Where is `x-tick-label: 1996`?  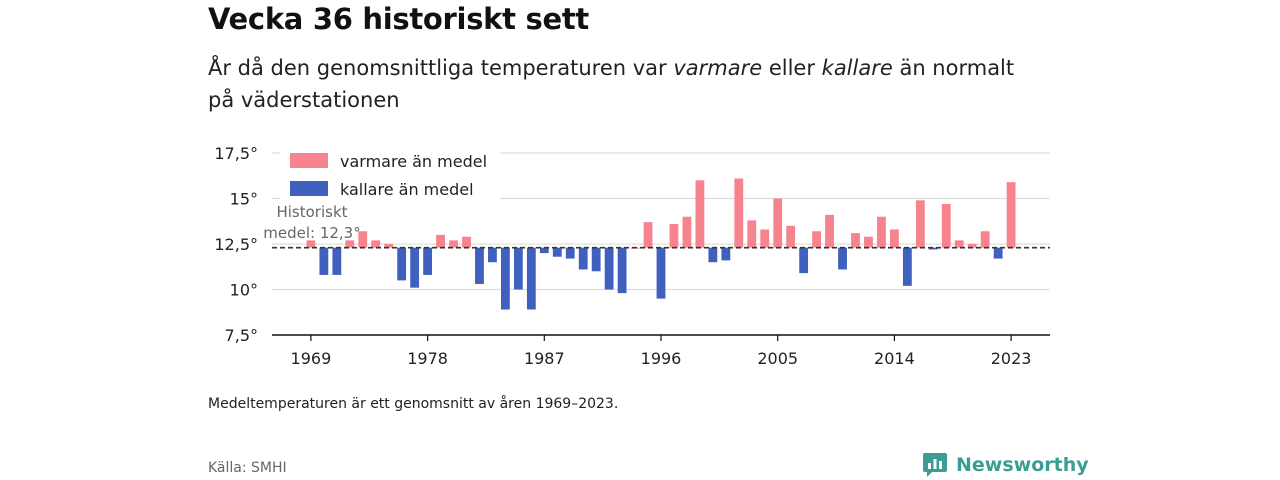 x-tick-label: 1996 is located at coordinates (661, 358).